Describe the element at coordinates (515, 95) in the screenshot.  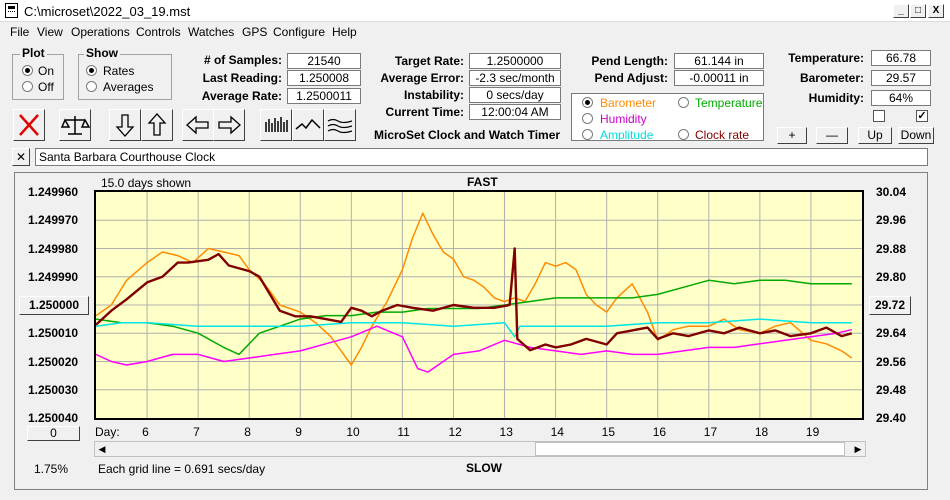
I see `instability-field: 0 secs/day` at that location.